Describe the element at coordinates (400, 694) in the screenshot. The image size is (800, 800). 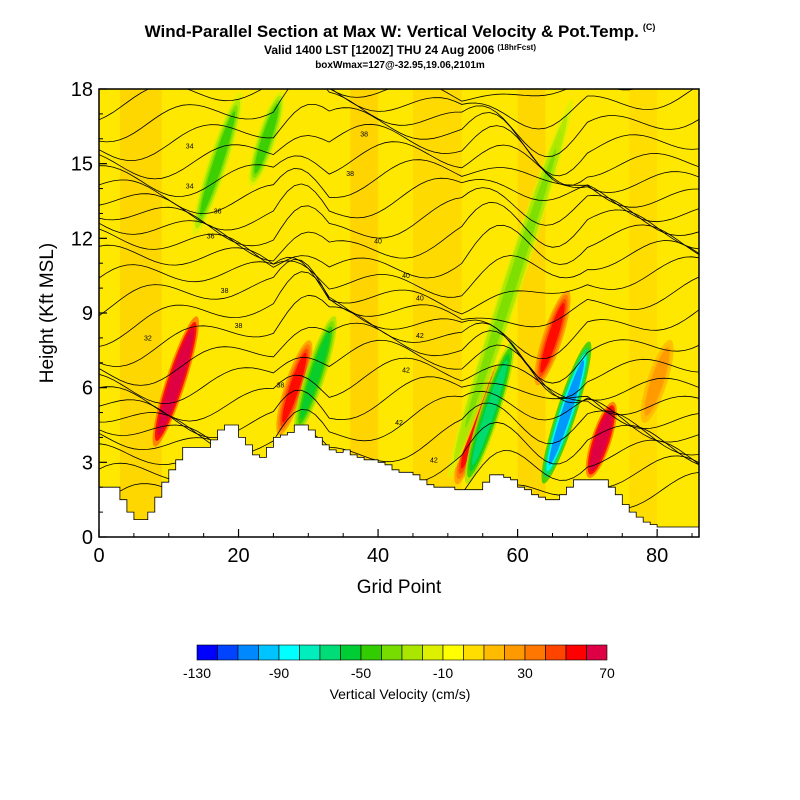
I see `colorbar-title: Vertical Velocity (cm/s)` at that location.